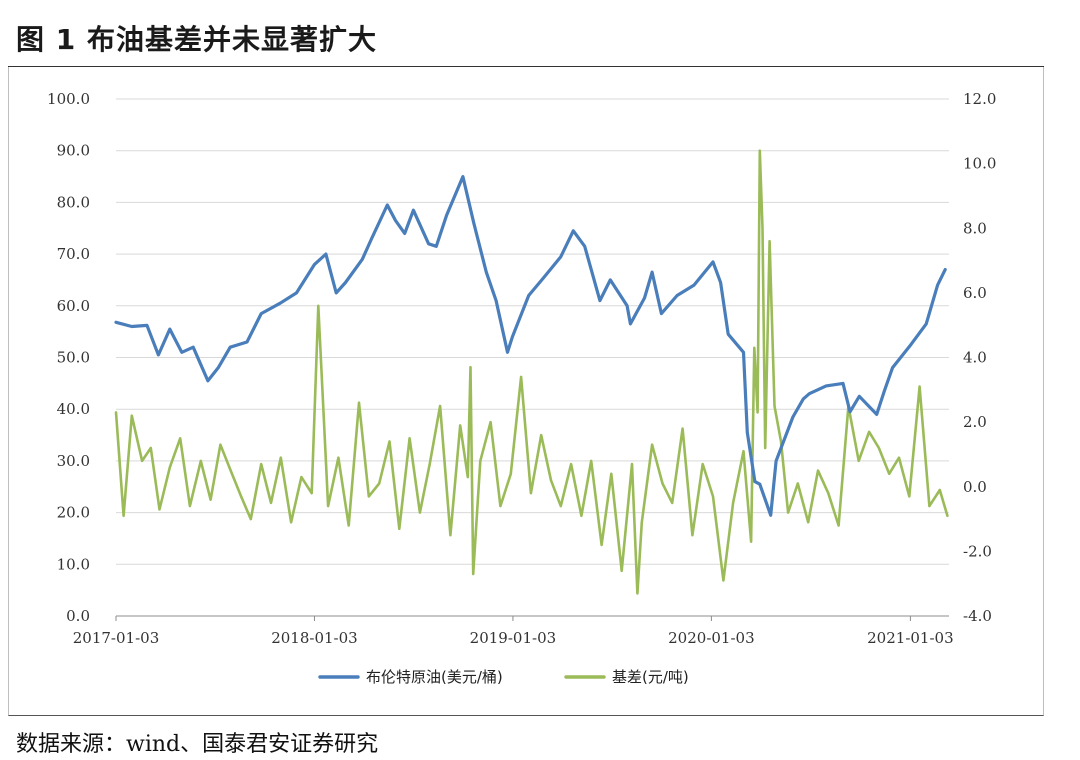  I want to click on right-y-tick-label: 0.0, so click(975, 487).